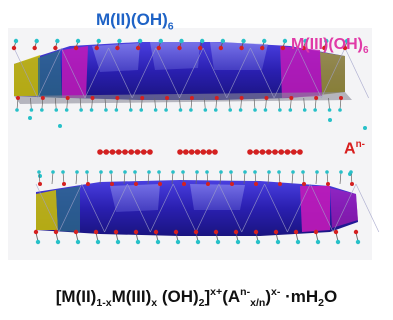 The image size is (393, 320). I want to click on trivalent-octahedra-label: M(III)(OH)6, so click(330, 46).